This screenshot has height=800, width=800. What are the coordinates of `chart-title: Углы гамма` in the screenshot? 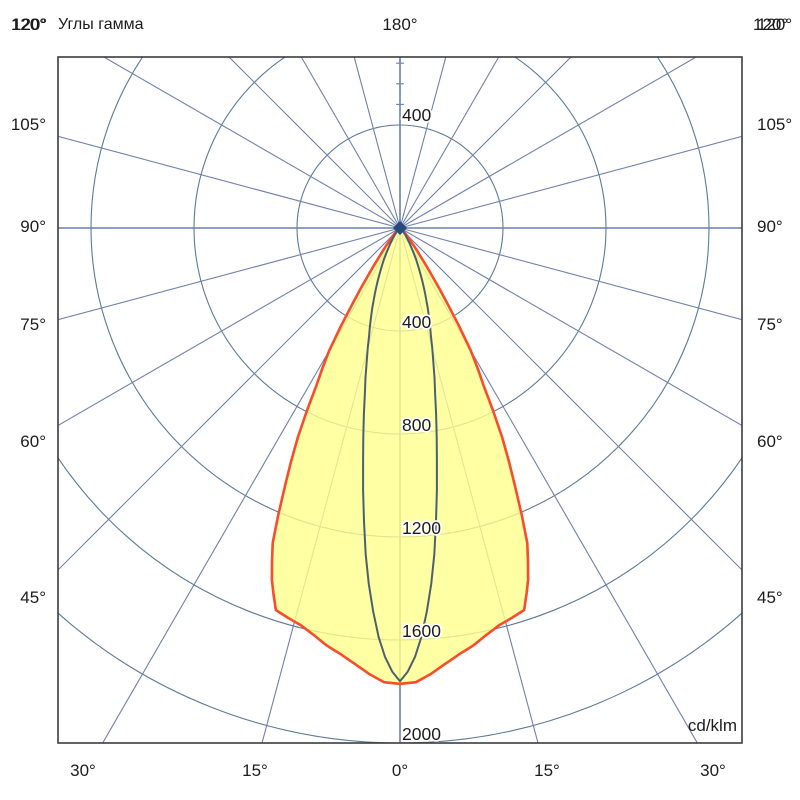 It's located at (101, 24).